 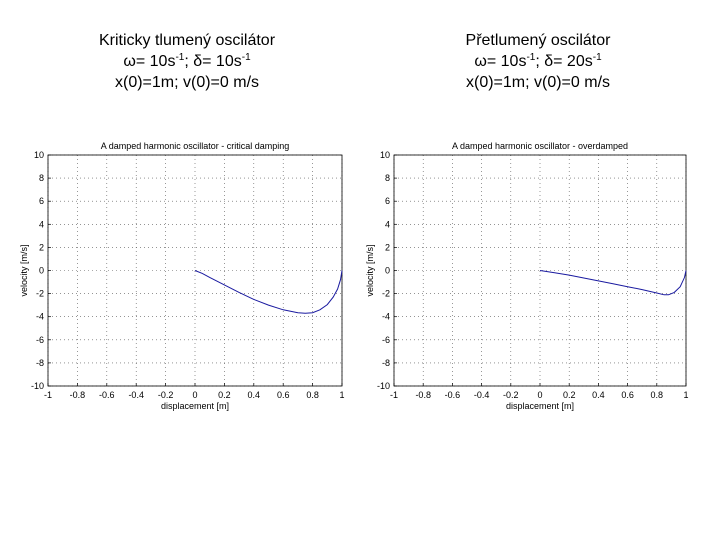 What do you see at coordinates (213, 61) in the screenshot?
I see `delta-text: ; δ= 10s` at bounding box center [213, 61].